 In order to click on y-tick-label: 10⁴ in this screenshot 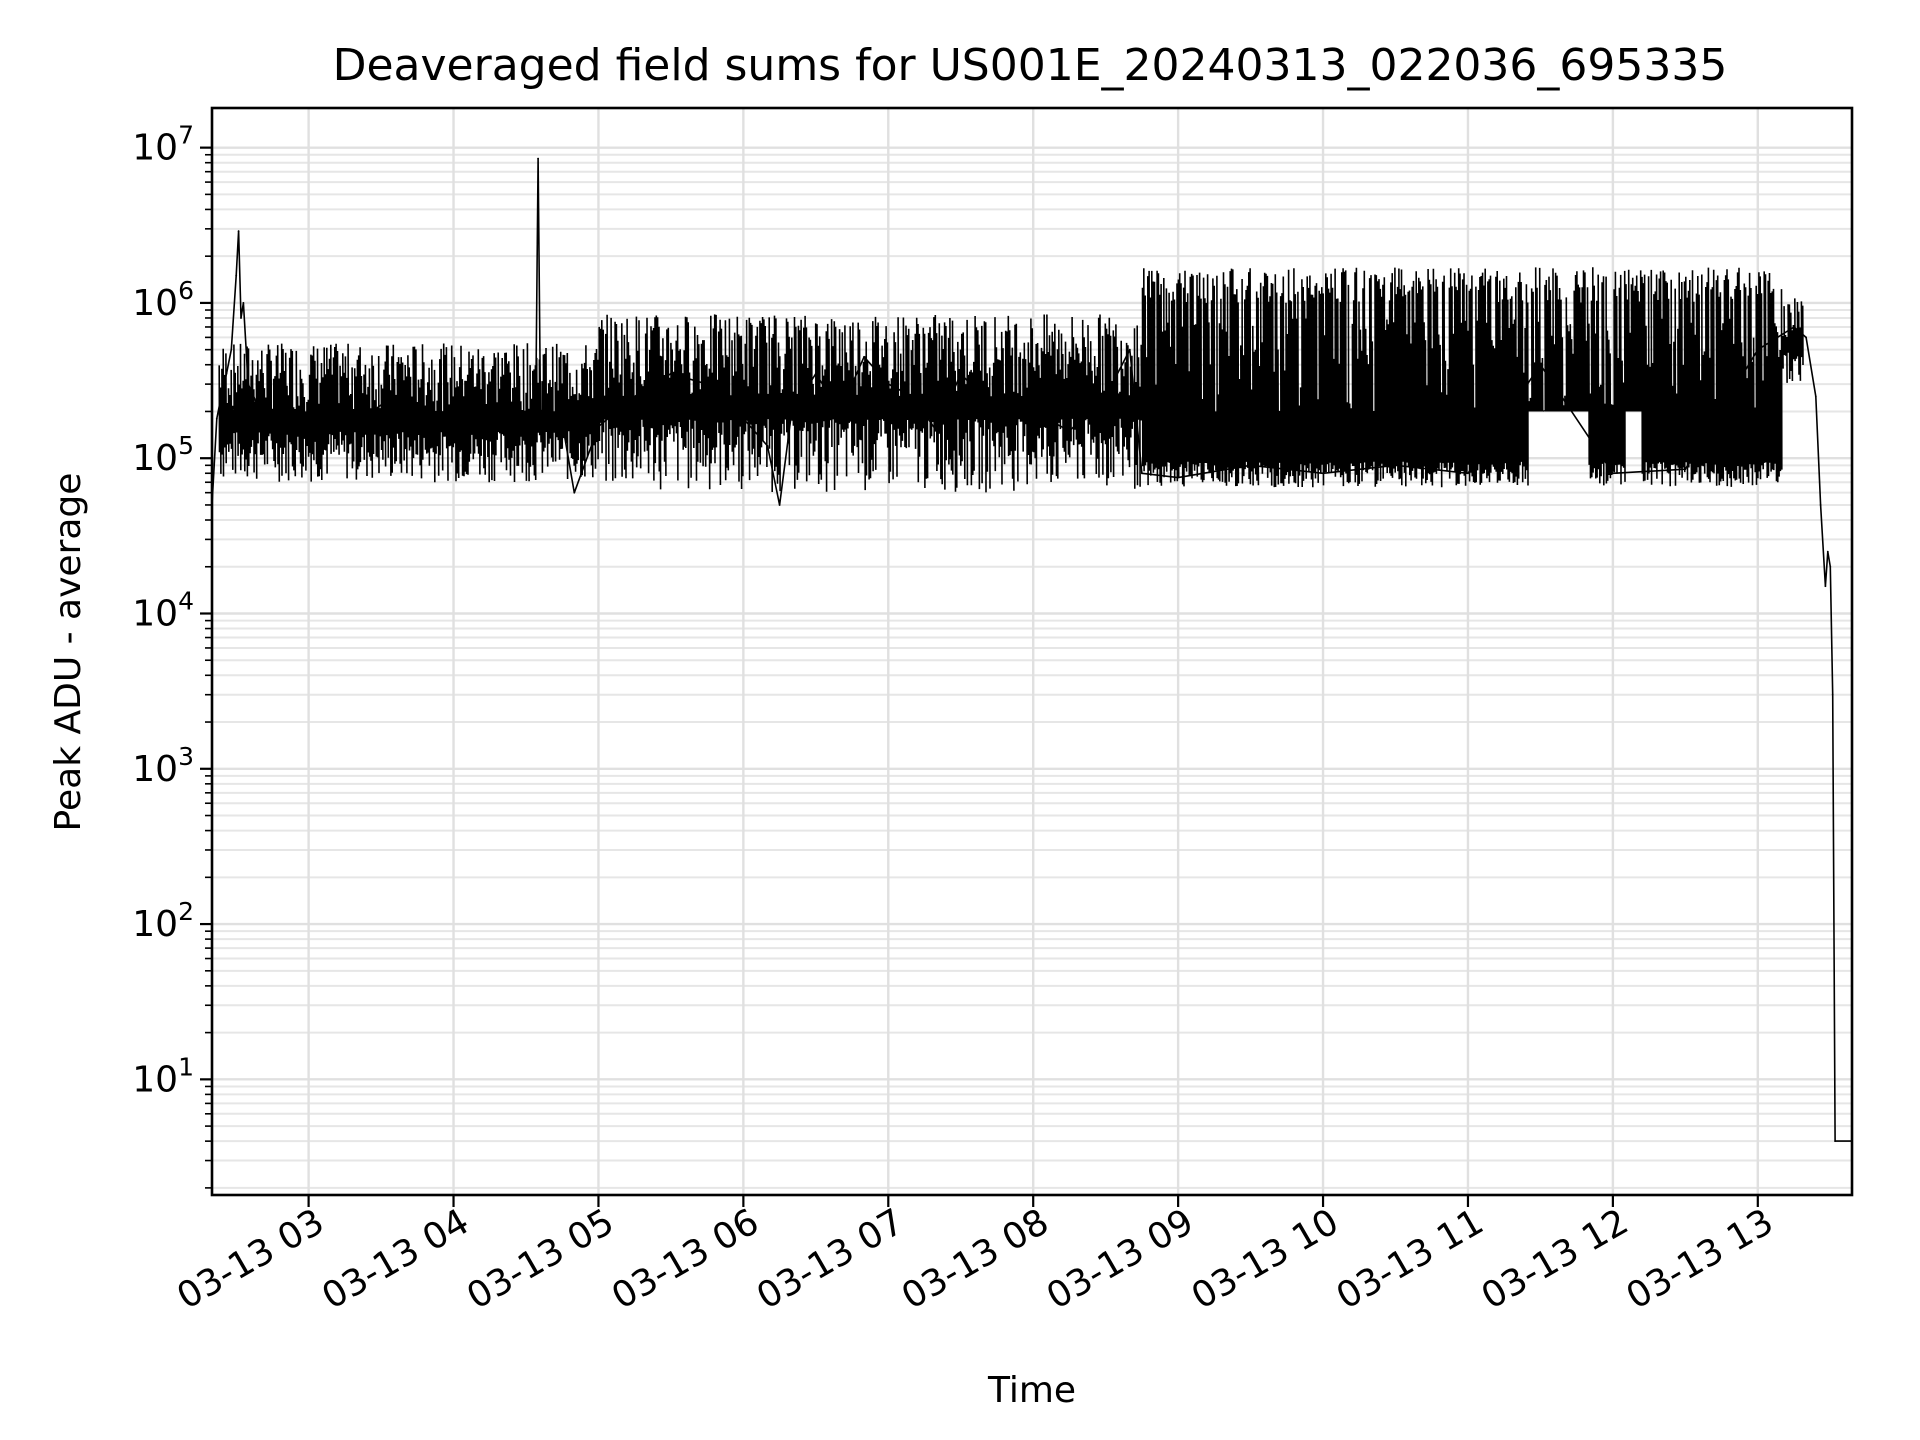, I will do `click(163, 610)`.